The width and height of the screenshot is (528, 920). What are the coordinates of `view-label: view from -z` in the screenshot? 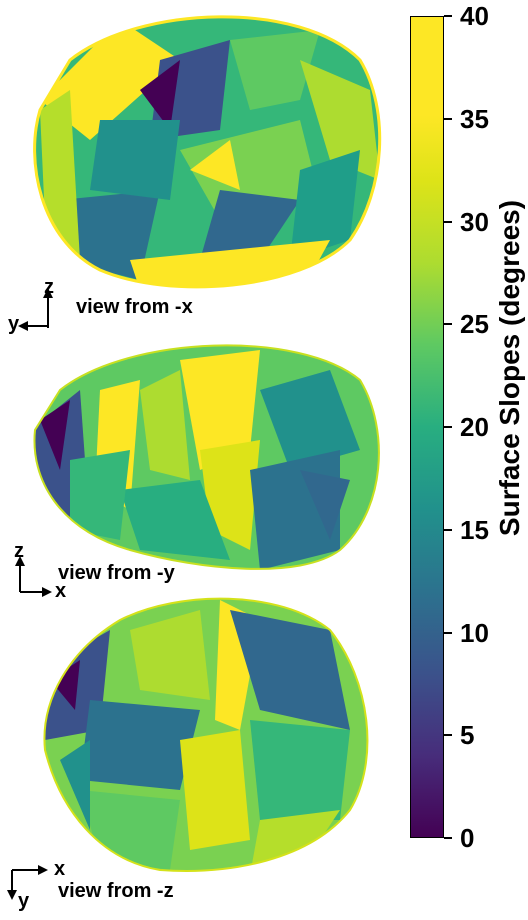 It's located at (116, 891).